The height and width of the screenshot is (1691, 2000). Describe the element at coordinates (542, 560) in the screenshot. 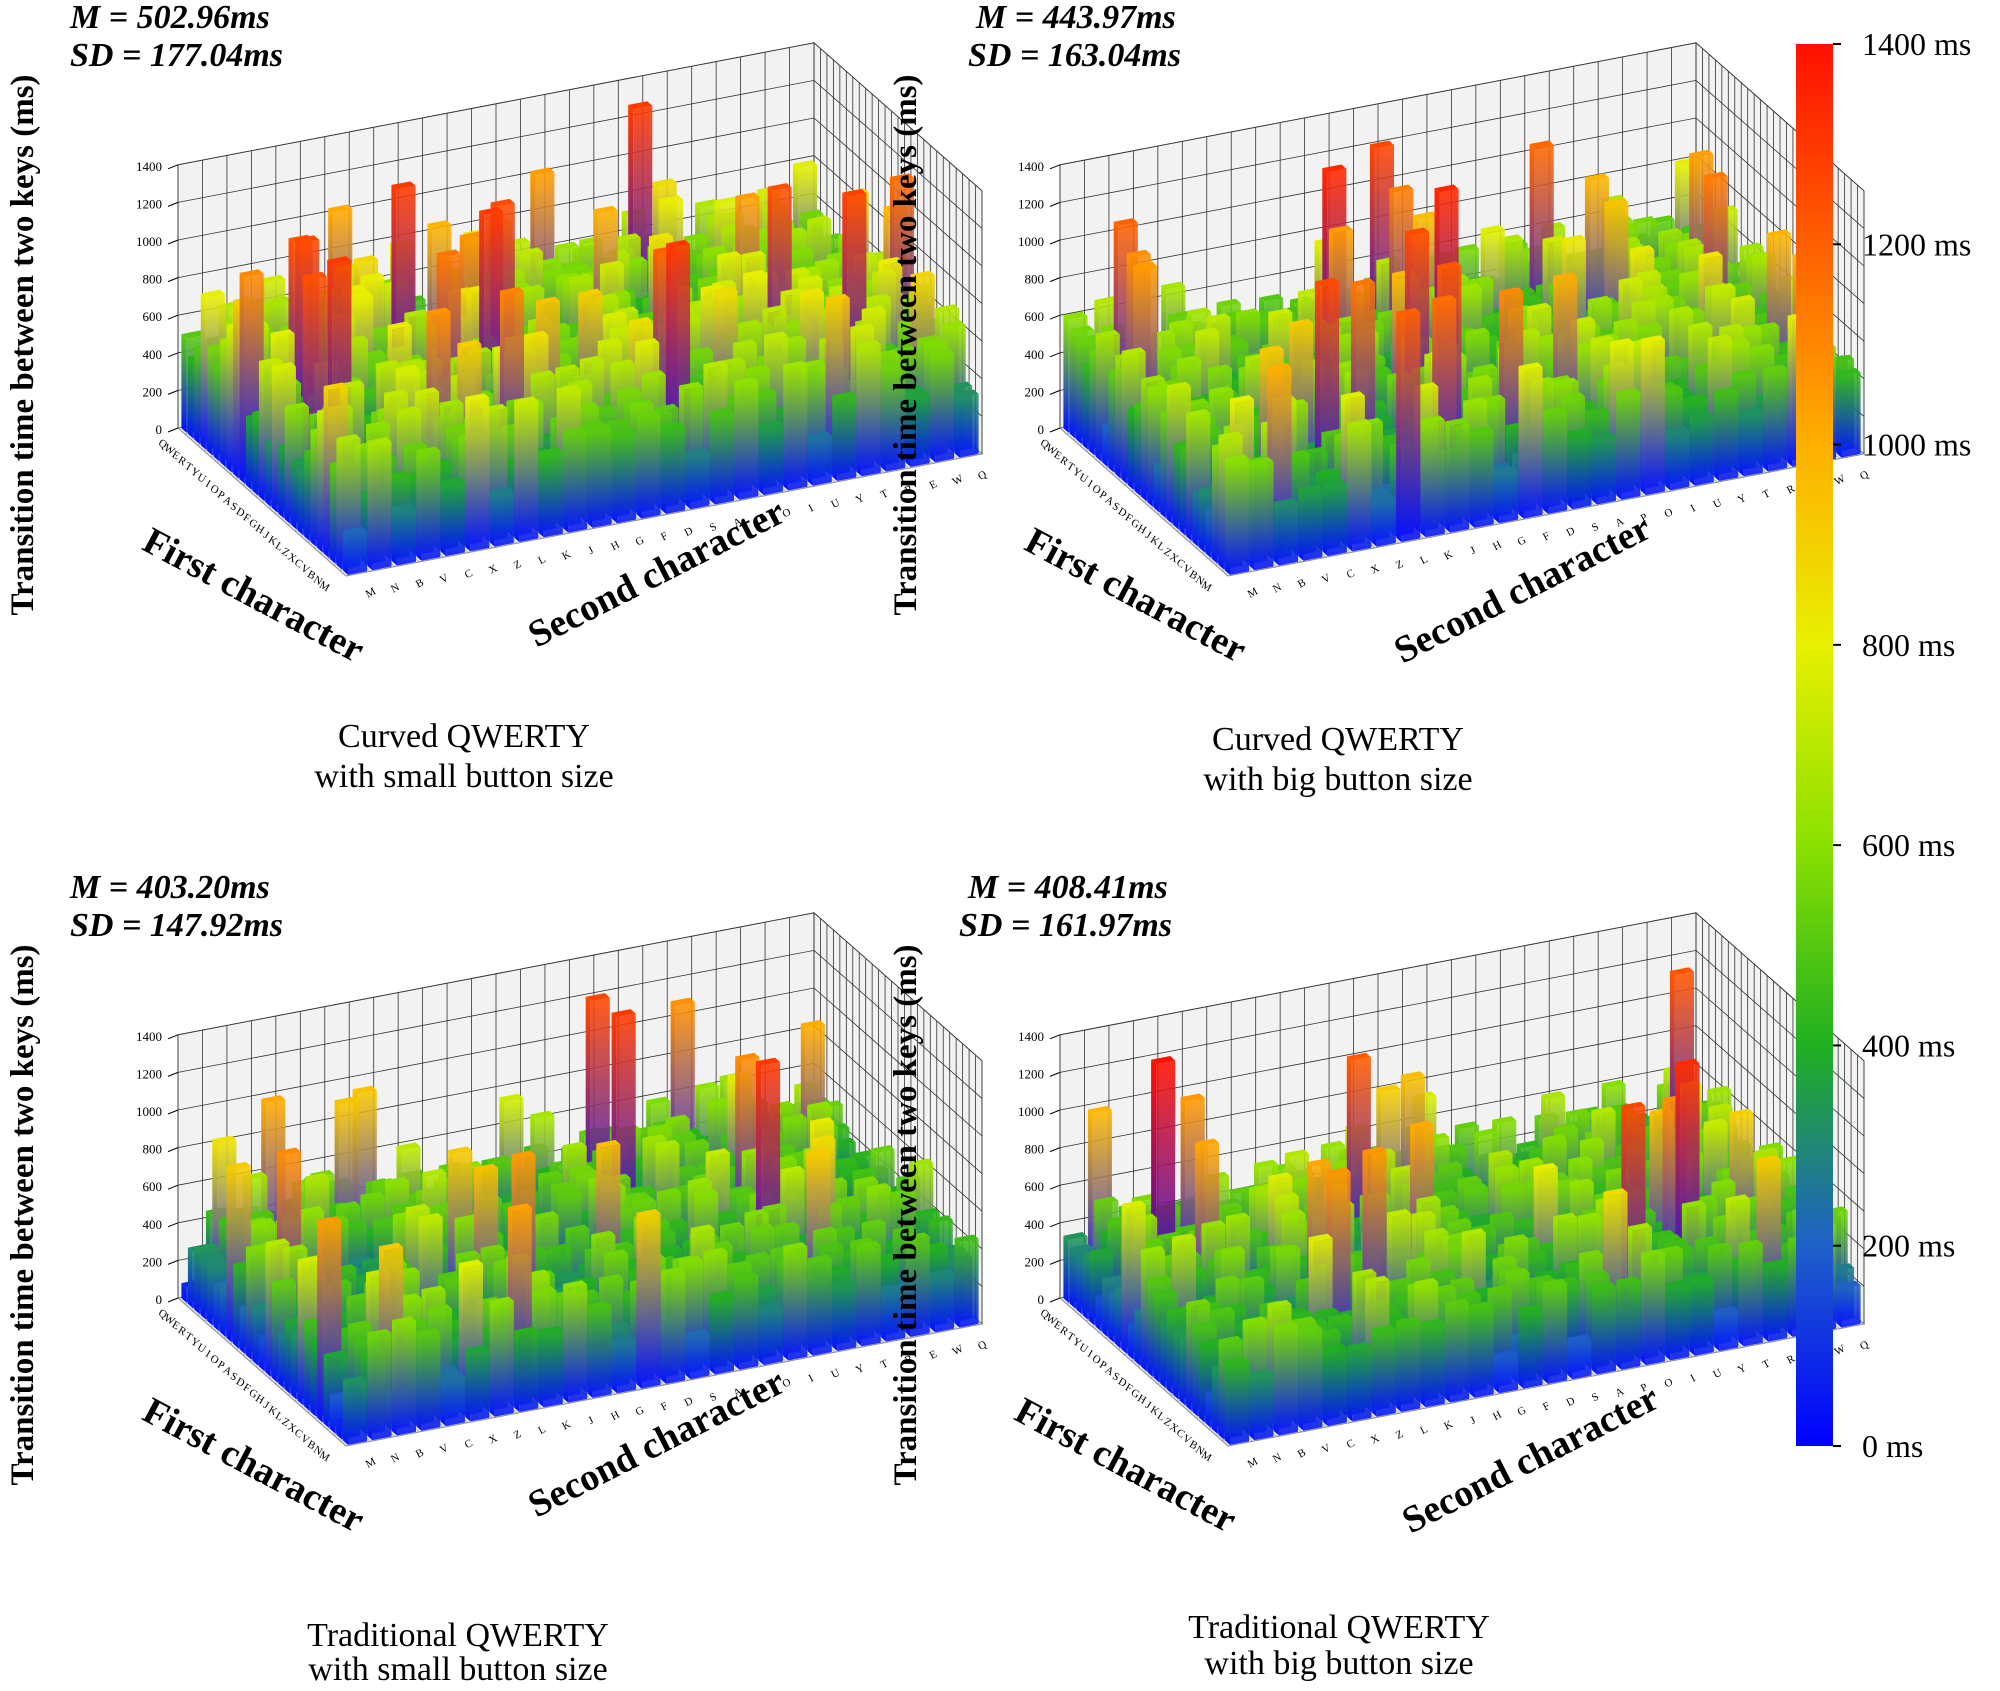

I see `second-char-tick: L` at that location.